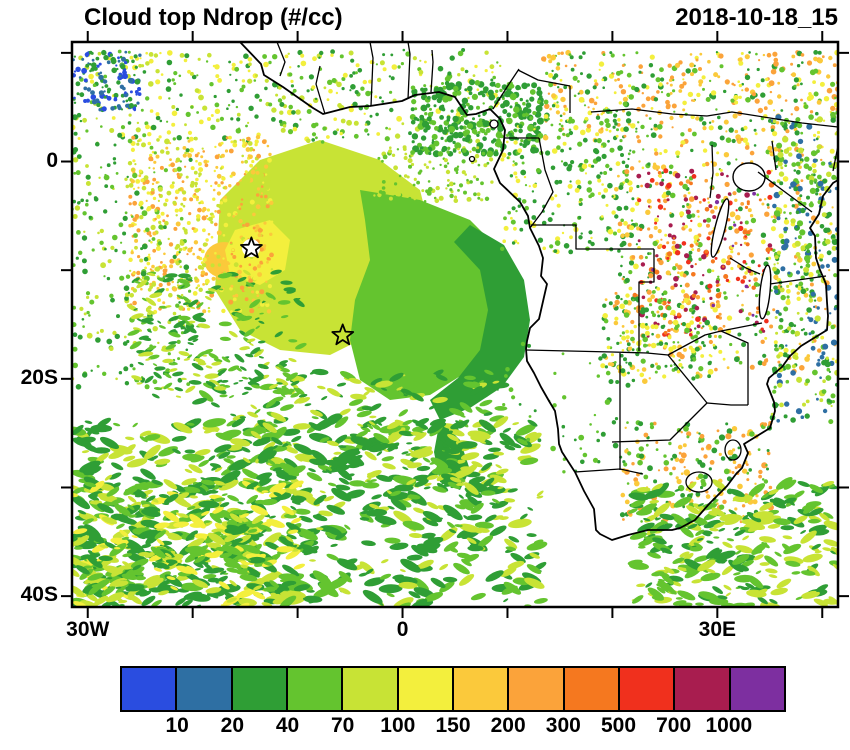 The width and height of the screenshot is (850, 750). I want to click on speckle-region-left-green, so click(132, 262).